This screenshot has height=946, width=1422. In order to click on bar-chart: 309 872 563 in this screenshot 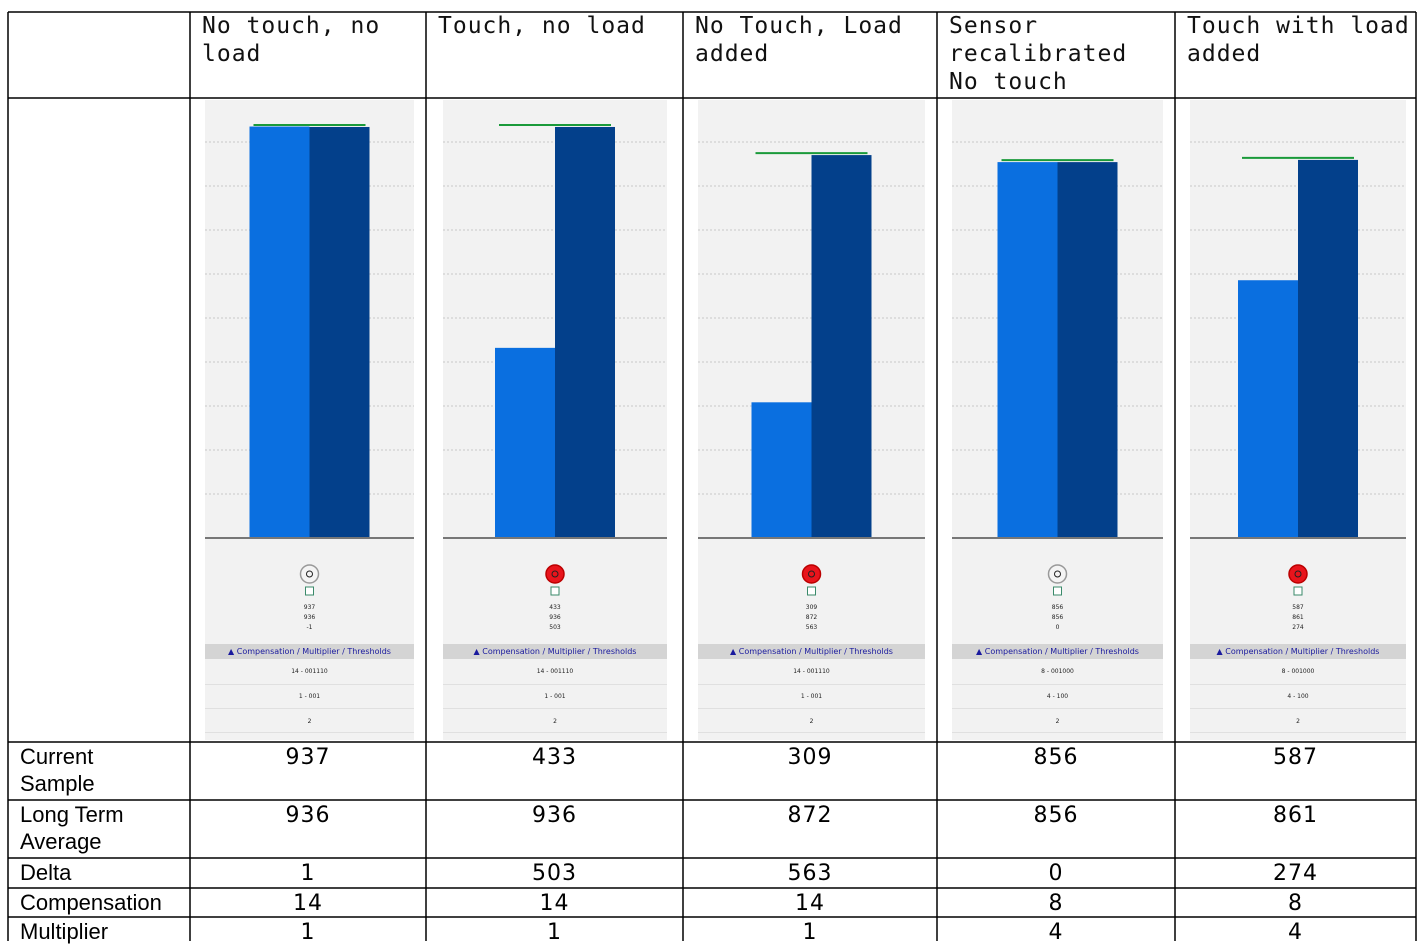, I will do `click(811, 386)`.